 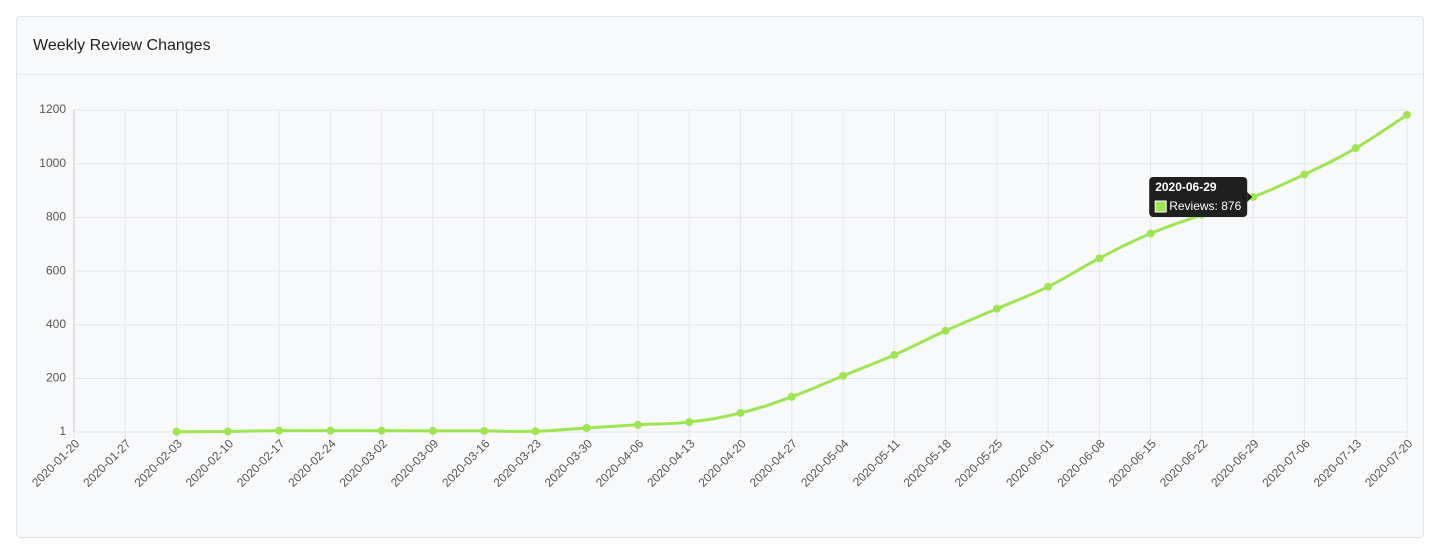 I want to click on tooltip-label: Reviews: 876, so click(x=1205, y=206).